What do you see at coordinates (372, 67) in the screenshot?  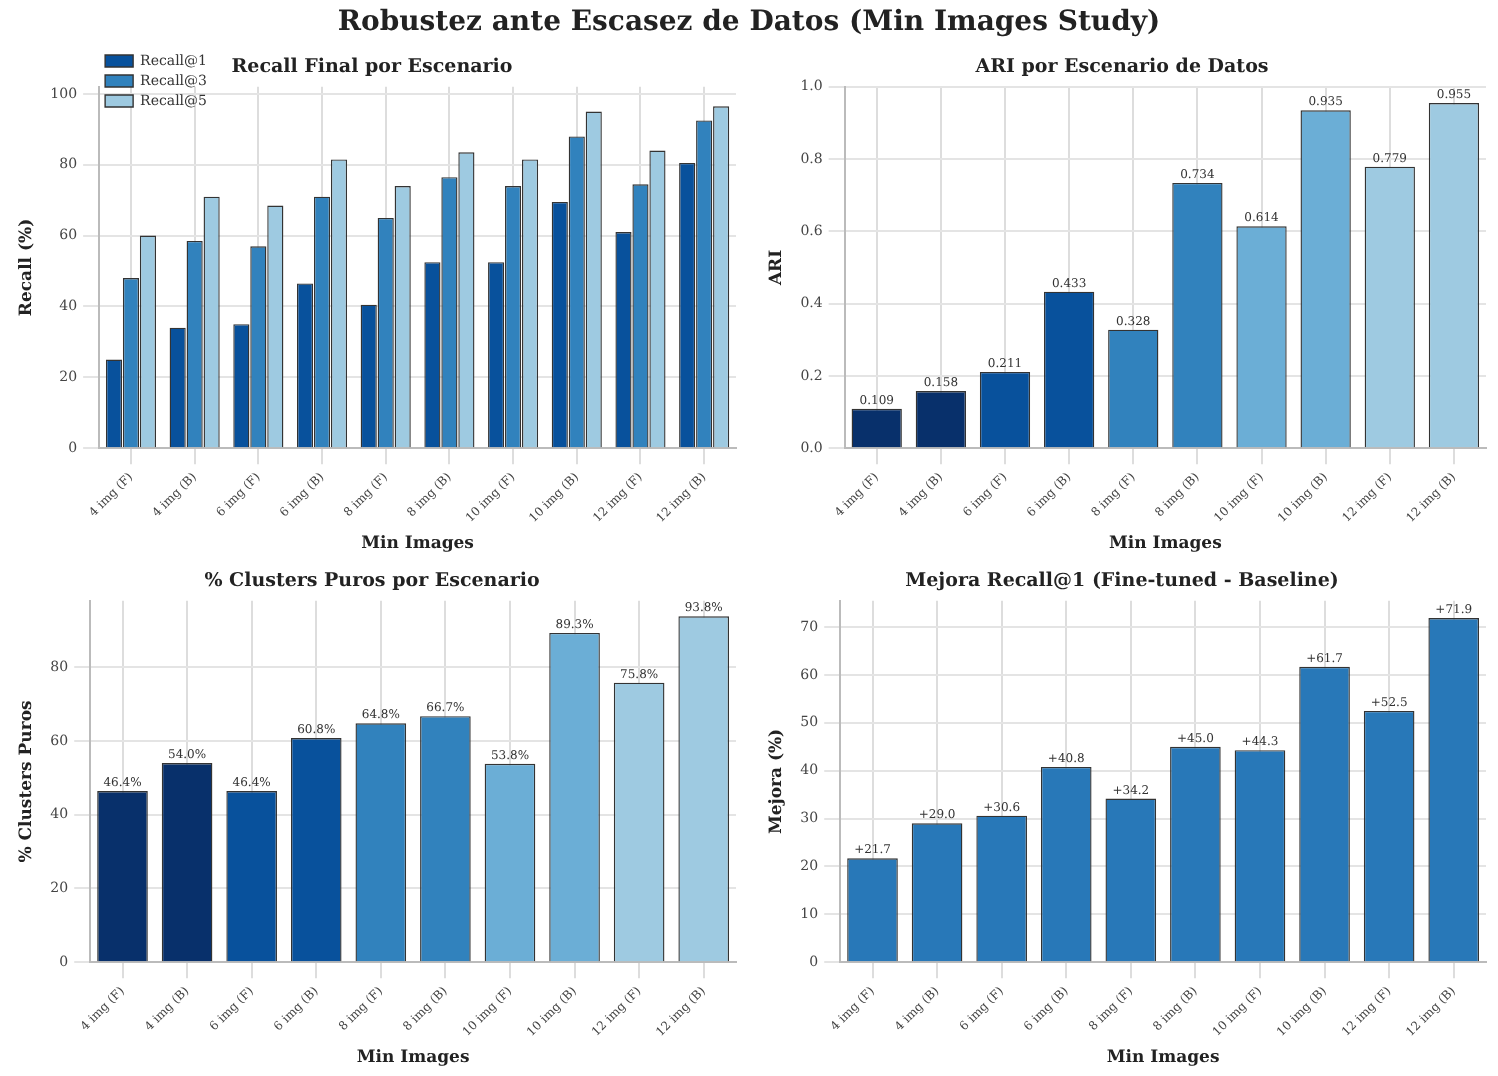 I see `chart-title: Recall Final por Escenario` at bounding box center [372, 67].